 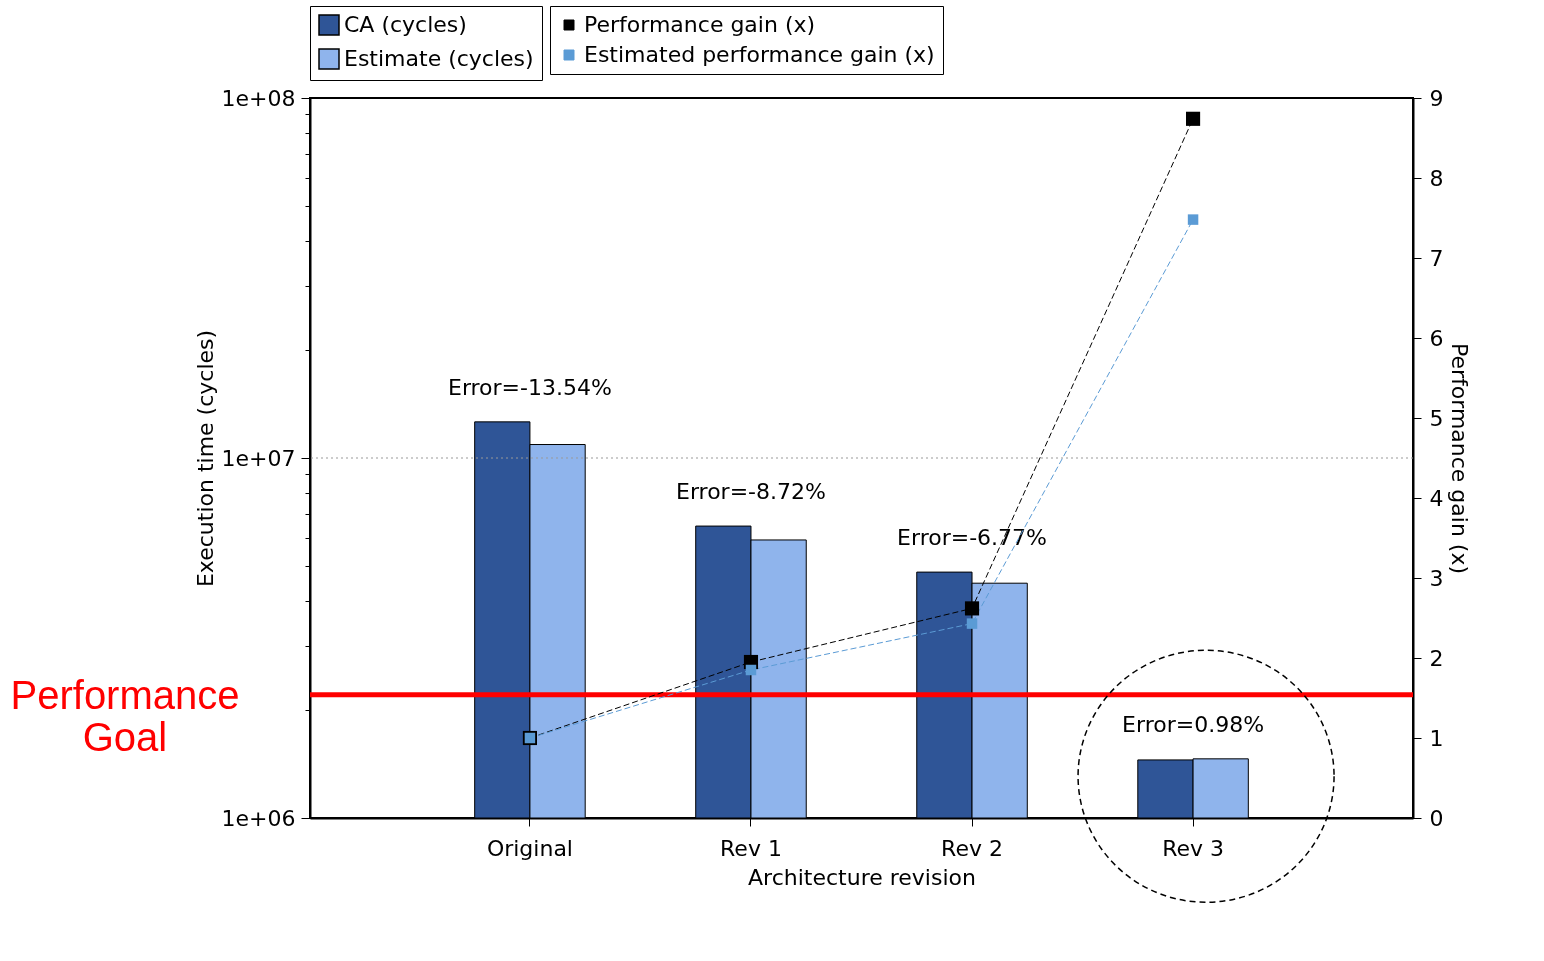 What do you see at coordinates (862, 877) in the screenshot?
I see `x-axis-title: Architecture revision` at bounding box center [862, 877].